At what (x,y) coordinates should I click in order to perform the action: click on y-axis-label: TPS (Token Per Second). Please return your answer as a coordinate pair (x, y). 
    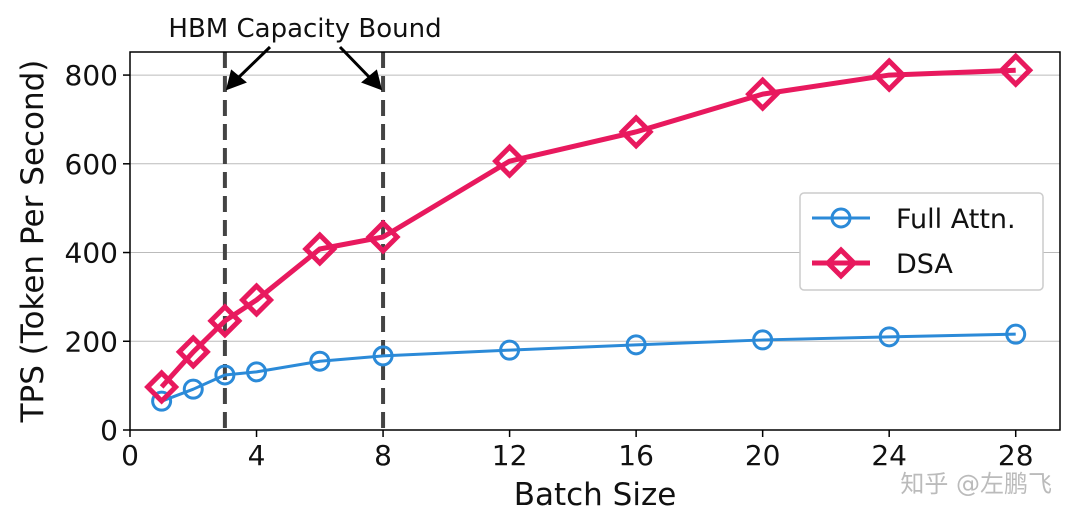
    Looking at the image, I should click on (33, 242).